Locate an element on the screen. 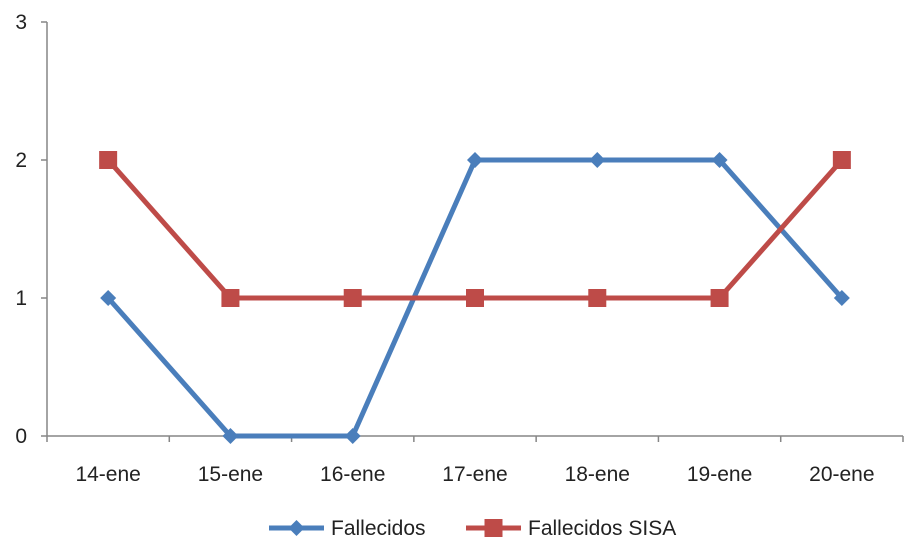 The image size is (904, 539). y-tick-label: 2 is located at coordinates (21, 160).